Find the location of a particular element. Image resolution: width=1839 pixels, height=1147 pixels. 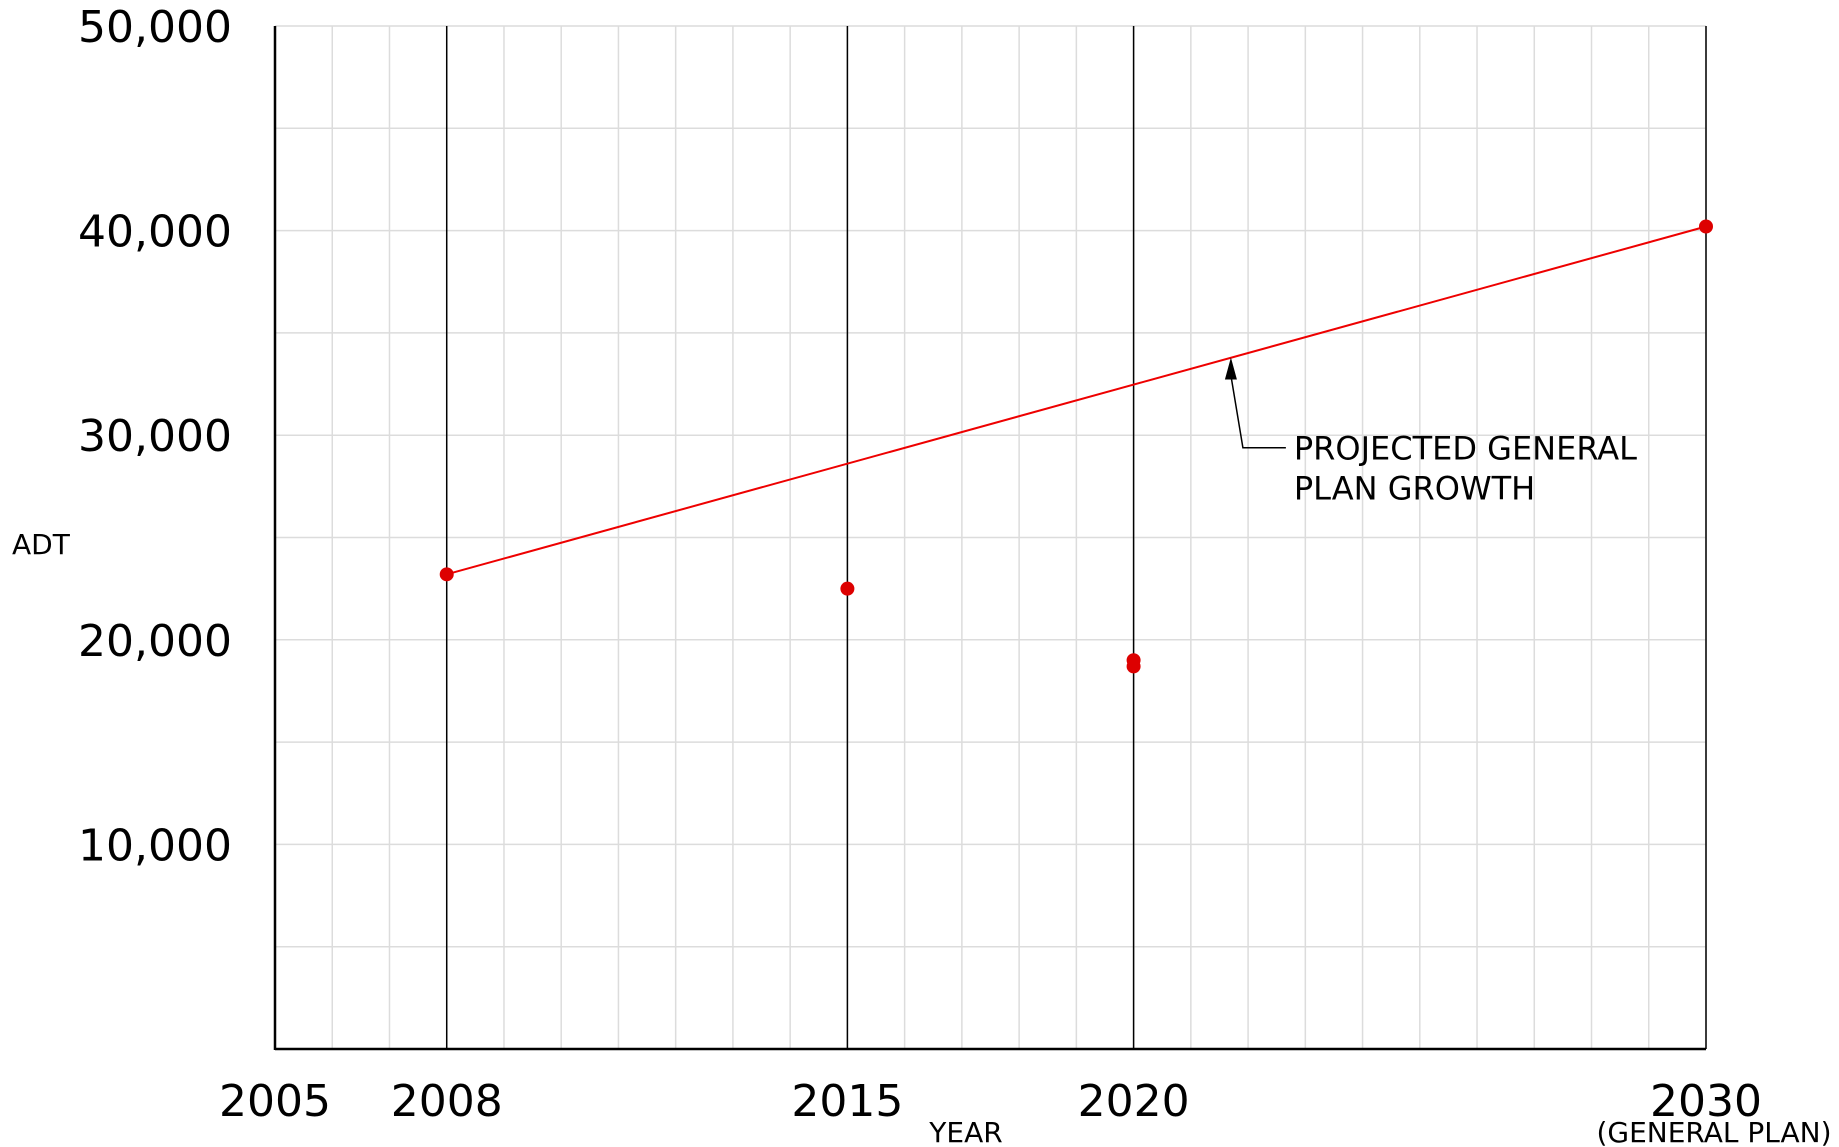

y-tick-label: 50,000 is located at coordinates (155, 27).